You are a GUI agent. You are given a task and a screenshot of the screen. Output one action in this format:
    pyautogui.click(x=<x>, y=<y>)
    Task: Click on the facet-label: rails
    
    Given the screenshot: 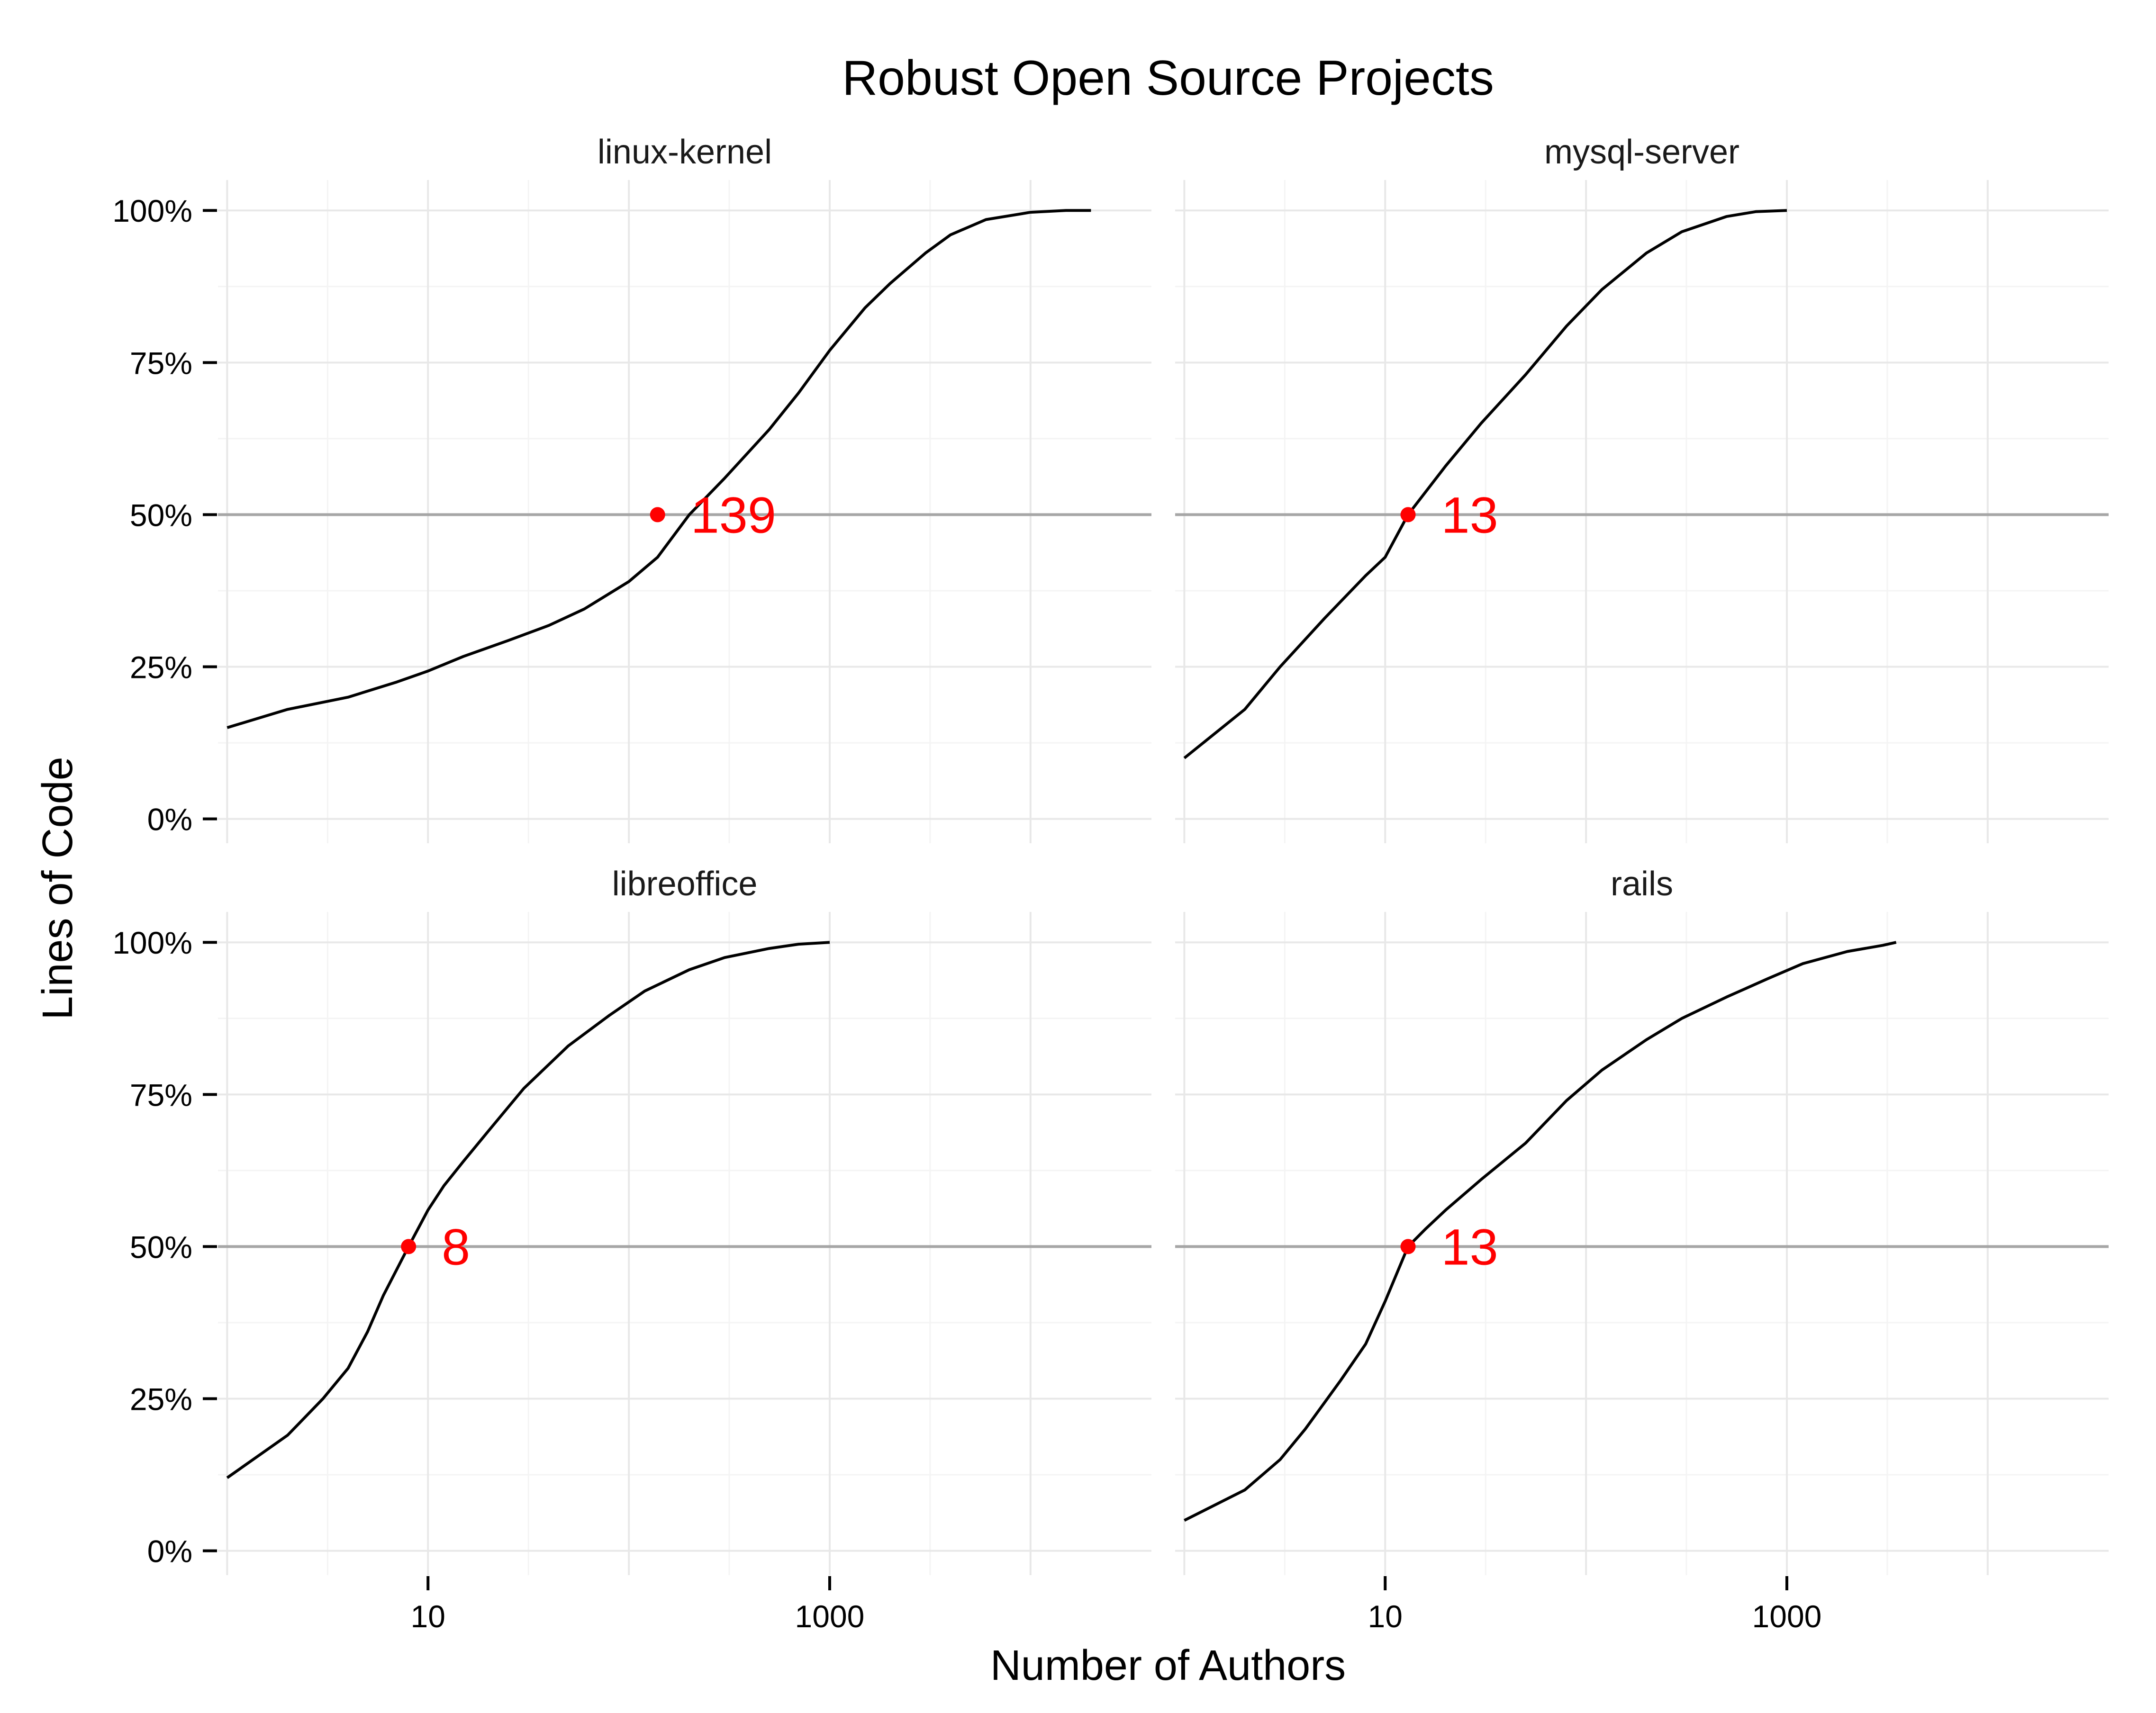 What is the action you would take?
    pyautogui.click(x=1642, y=884)
    